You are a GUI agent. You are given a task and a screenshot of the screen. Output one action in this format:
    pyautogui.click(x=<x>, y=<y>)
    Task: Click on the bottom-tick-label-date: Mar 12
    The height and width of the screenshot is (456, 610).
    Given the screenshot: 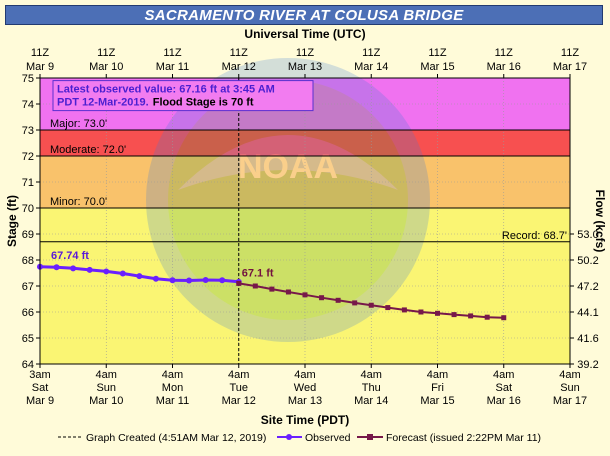 What is the action you would take?
    pyautogui.click(x=239, y=401)
    